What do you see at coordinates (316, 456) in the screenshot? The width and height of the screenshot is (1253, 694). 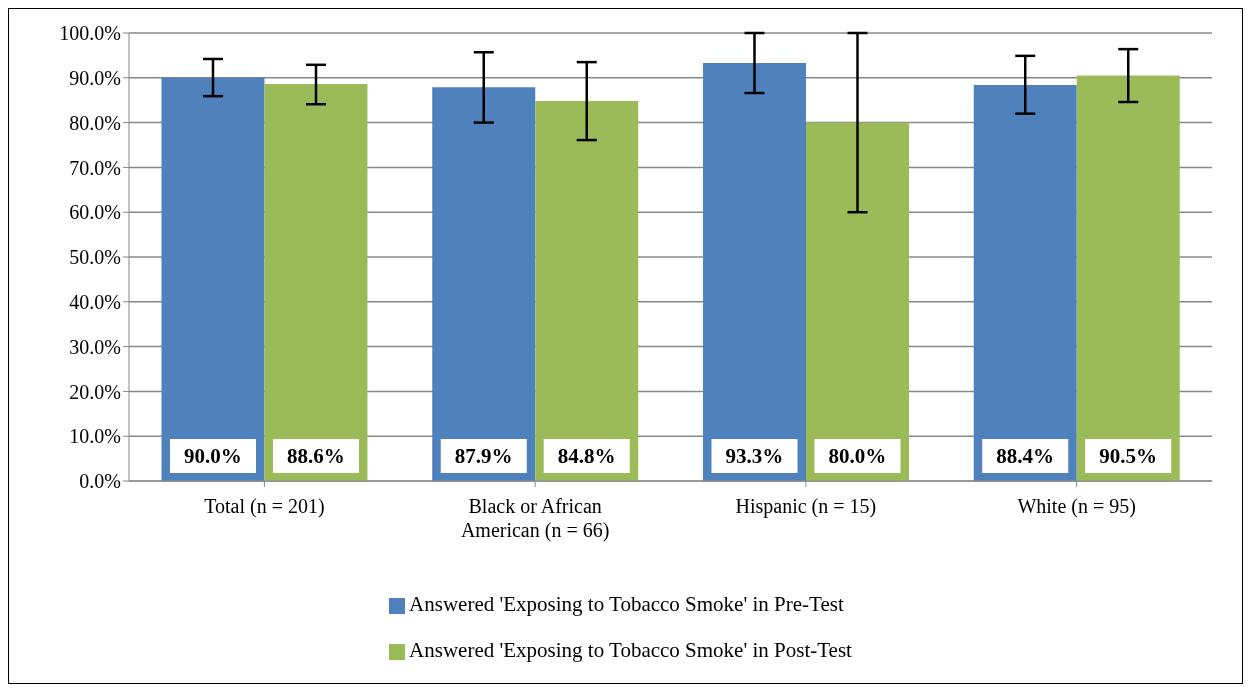 I see `data-label: 88.6%` at bounding box center [316, 456].